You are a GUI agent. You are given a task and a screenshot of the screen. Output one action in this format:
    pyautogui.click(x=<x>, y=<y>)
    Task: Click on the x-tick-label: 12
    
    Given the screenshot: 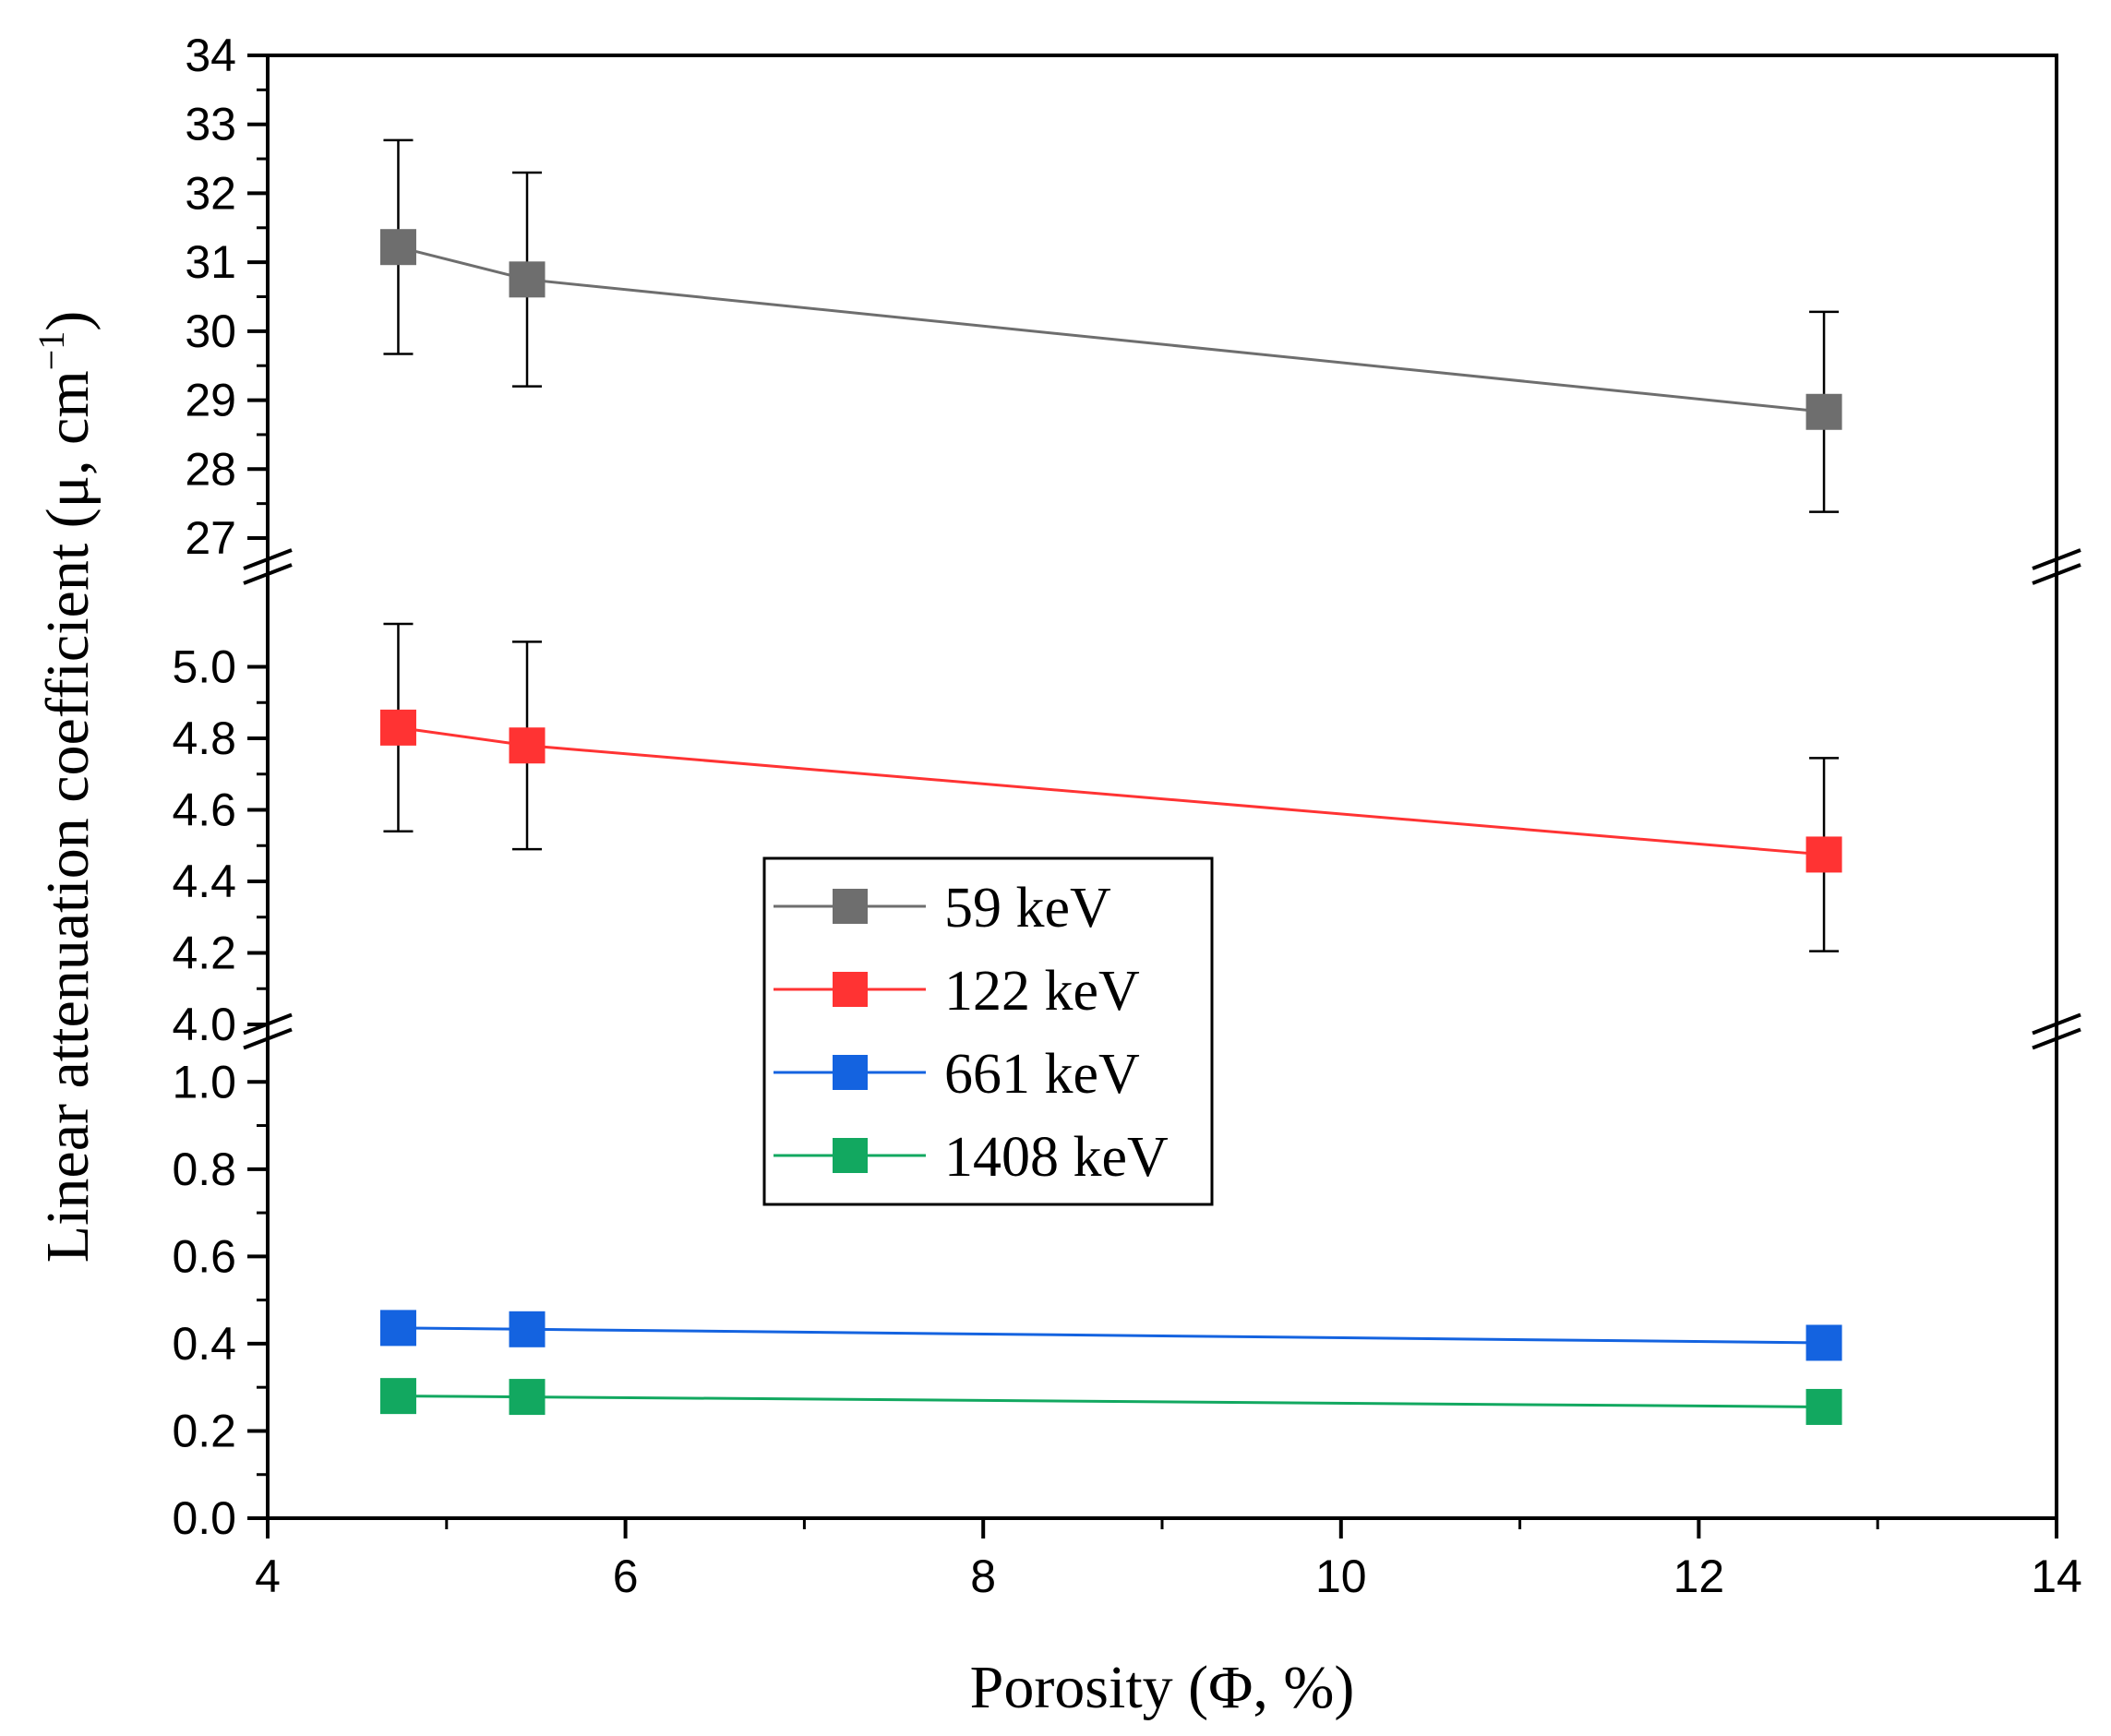 What is the action you would take?
    pyautogui.click(x=1699, y=1576)
    